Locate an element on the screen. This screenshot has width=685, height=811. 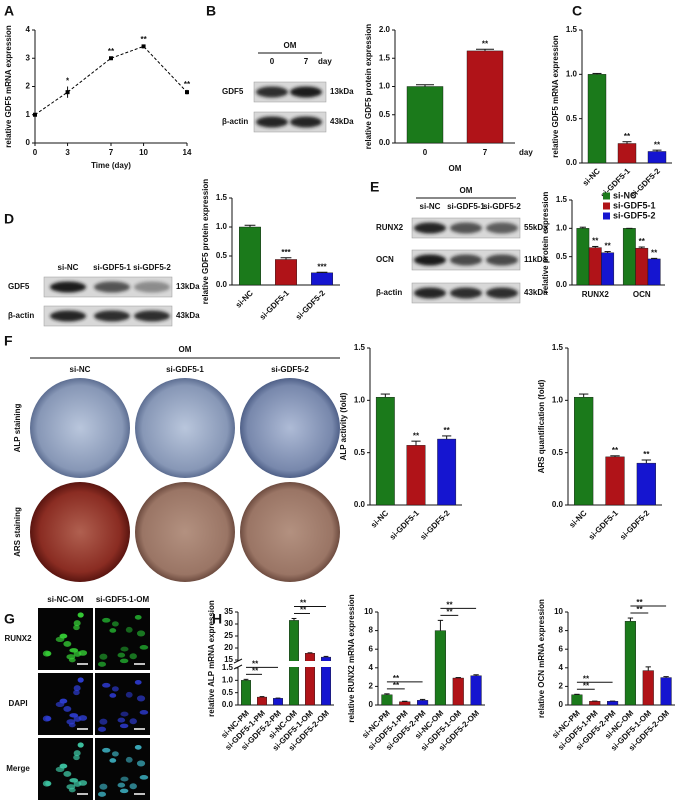
panel-letter: D is located at coordinates (9, 219).